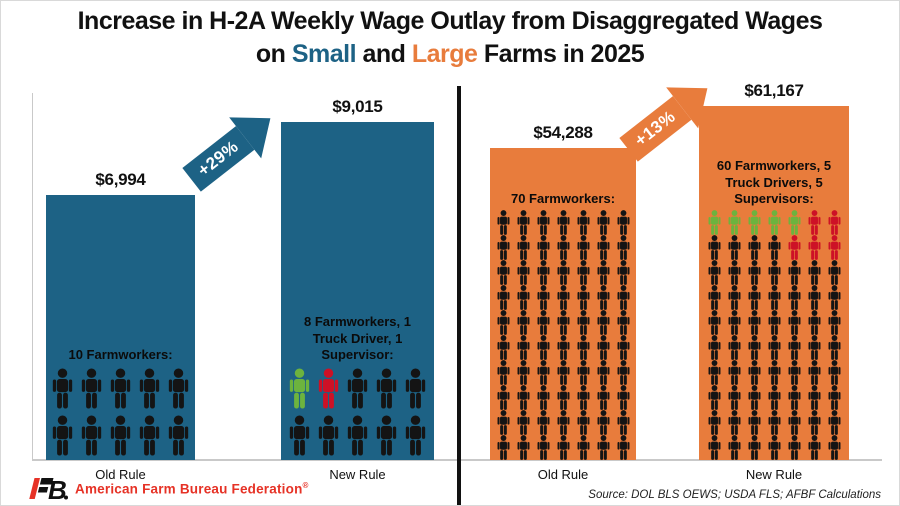  I want to click on bar-description: 70 Farmworkers:, so click(563, 198).